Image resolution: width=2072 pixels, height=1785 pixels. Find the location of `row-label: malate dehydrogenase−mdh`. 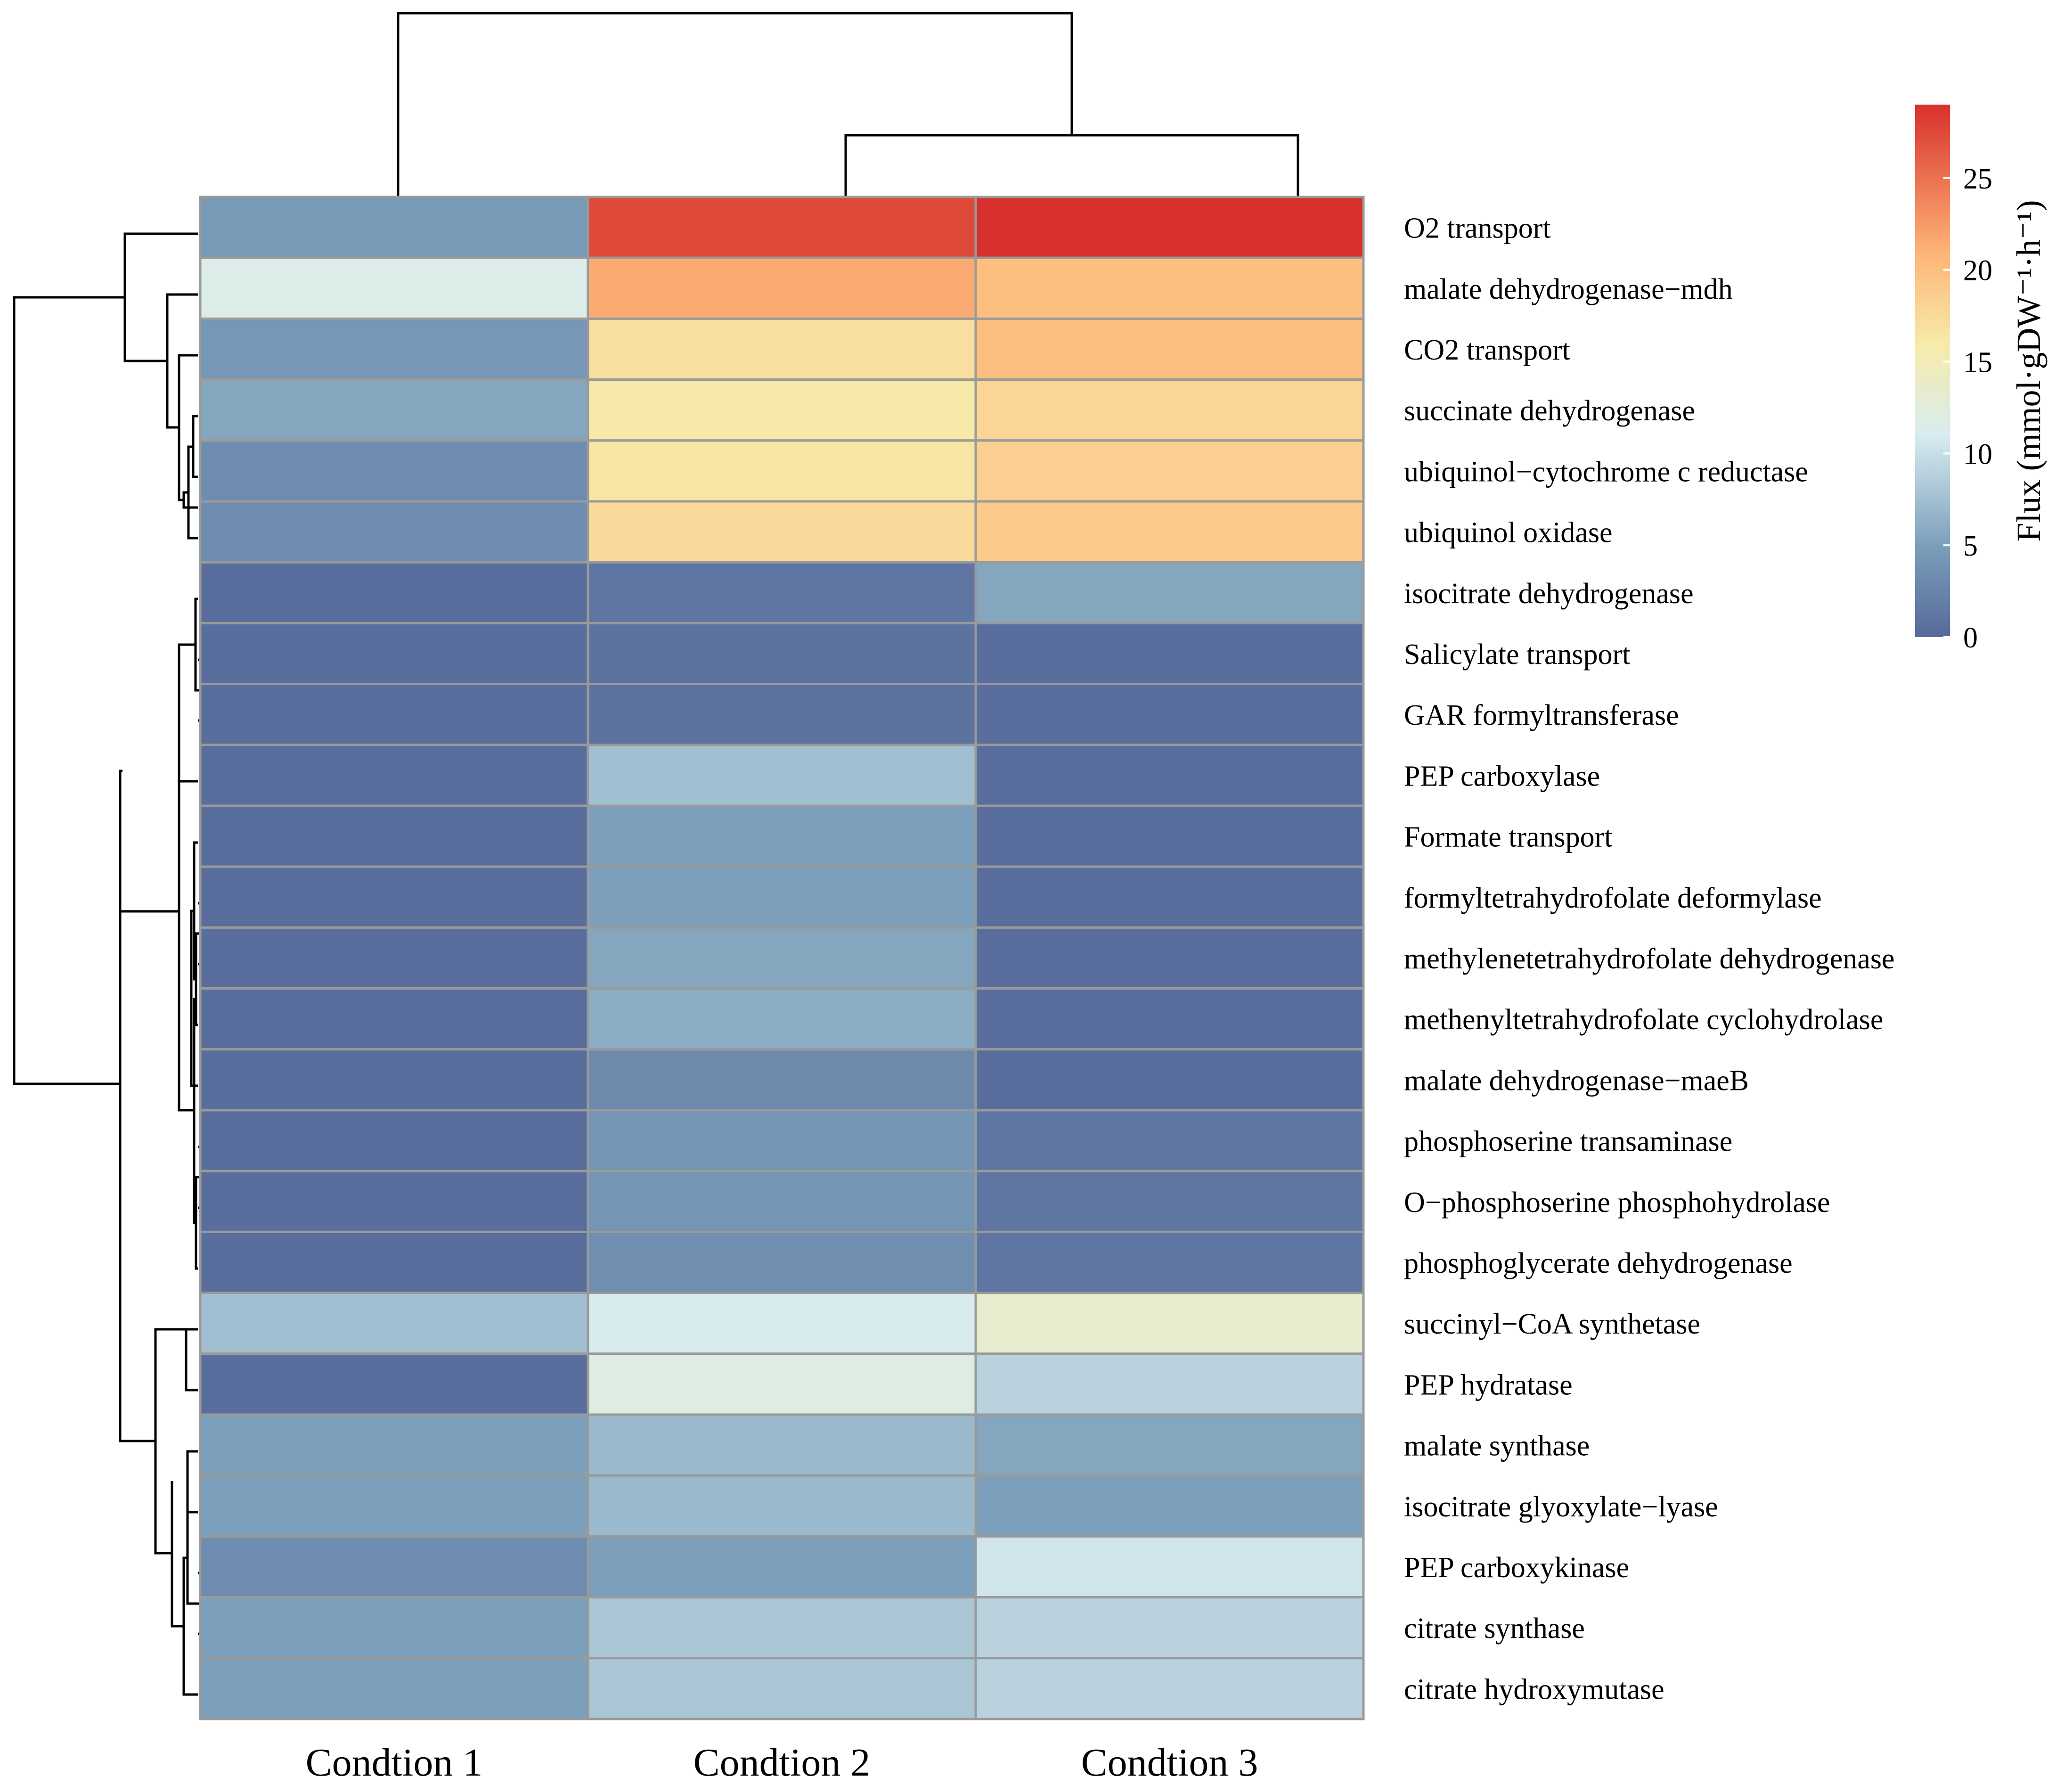

row-label: malate dehydrogenase−mdh is located at coordinates (1568, 289).